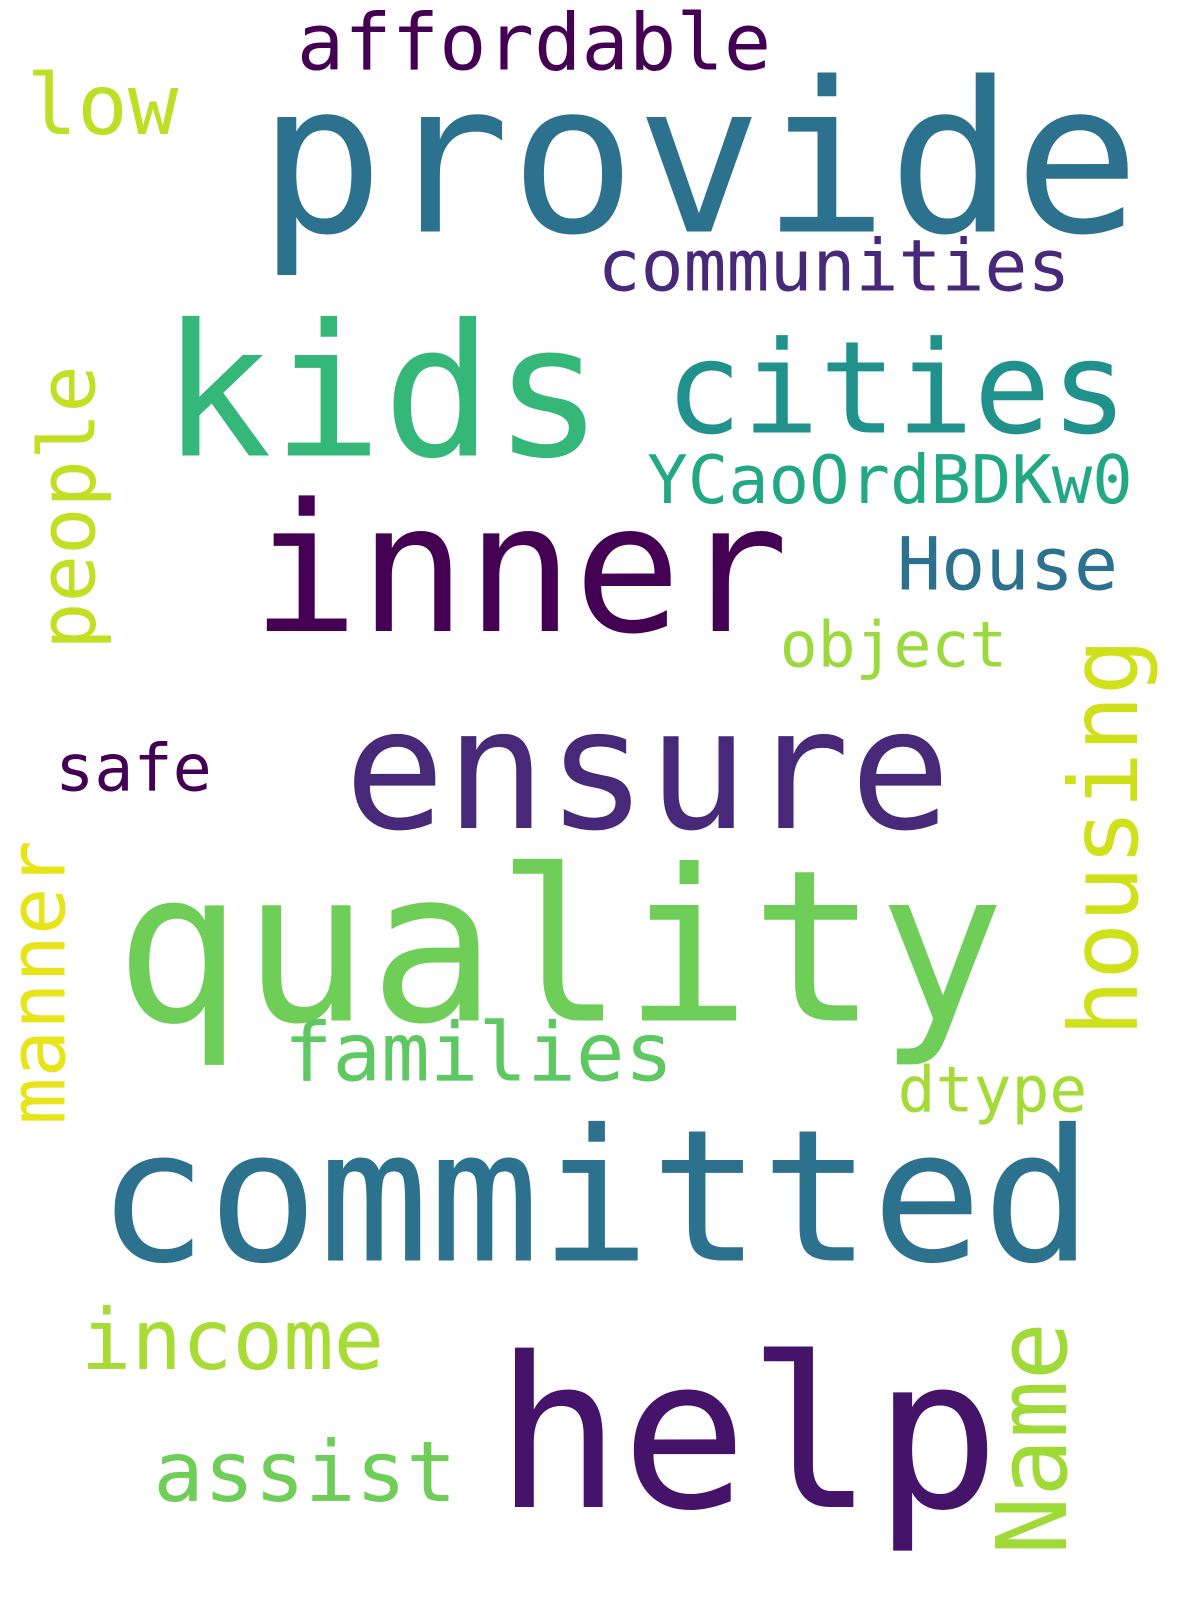 This screenshot has width=1200, height=1600. Describe the element at coordinates (647, 770) in the screenshot. I see `word-ensure: ensure` at that location.